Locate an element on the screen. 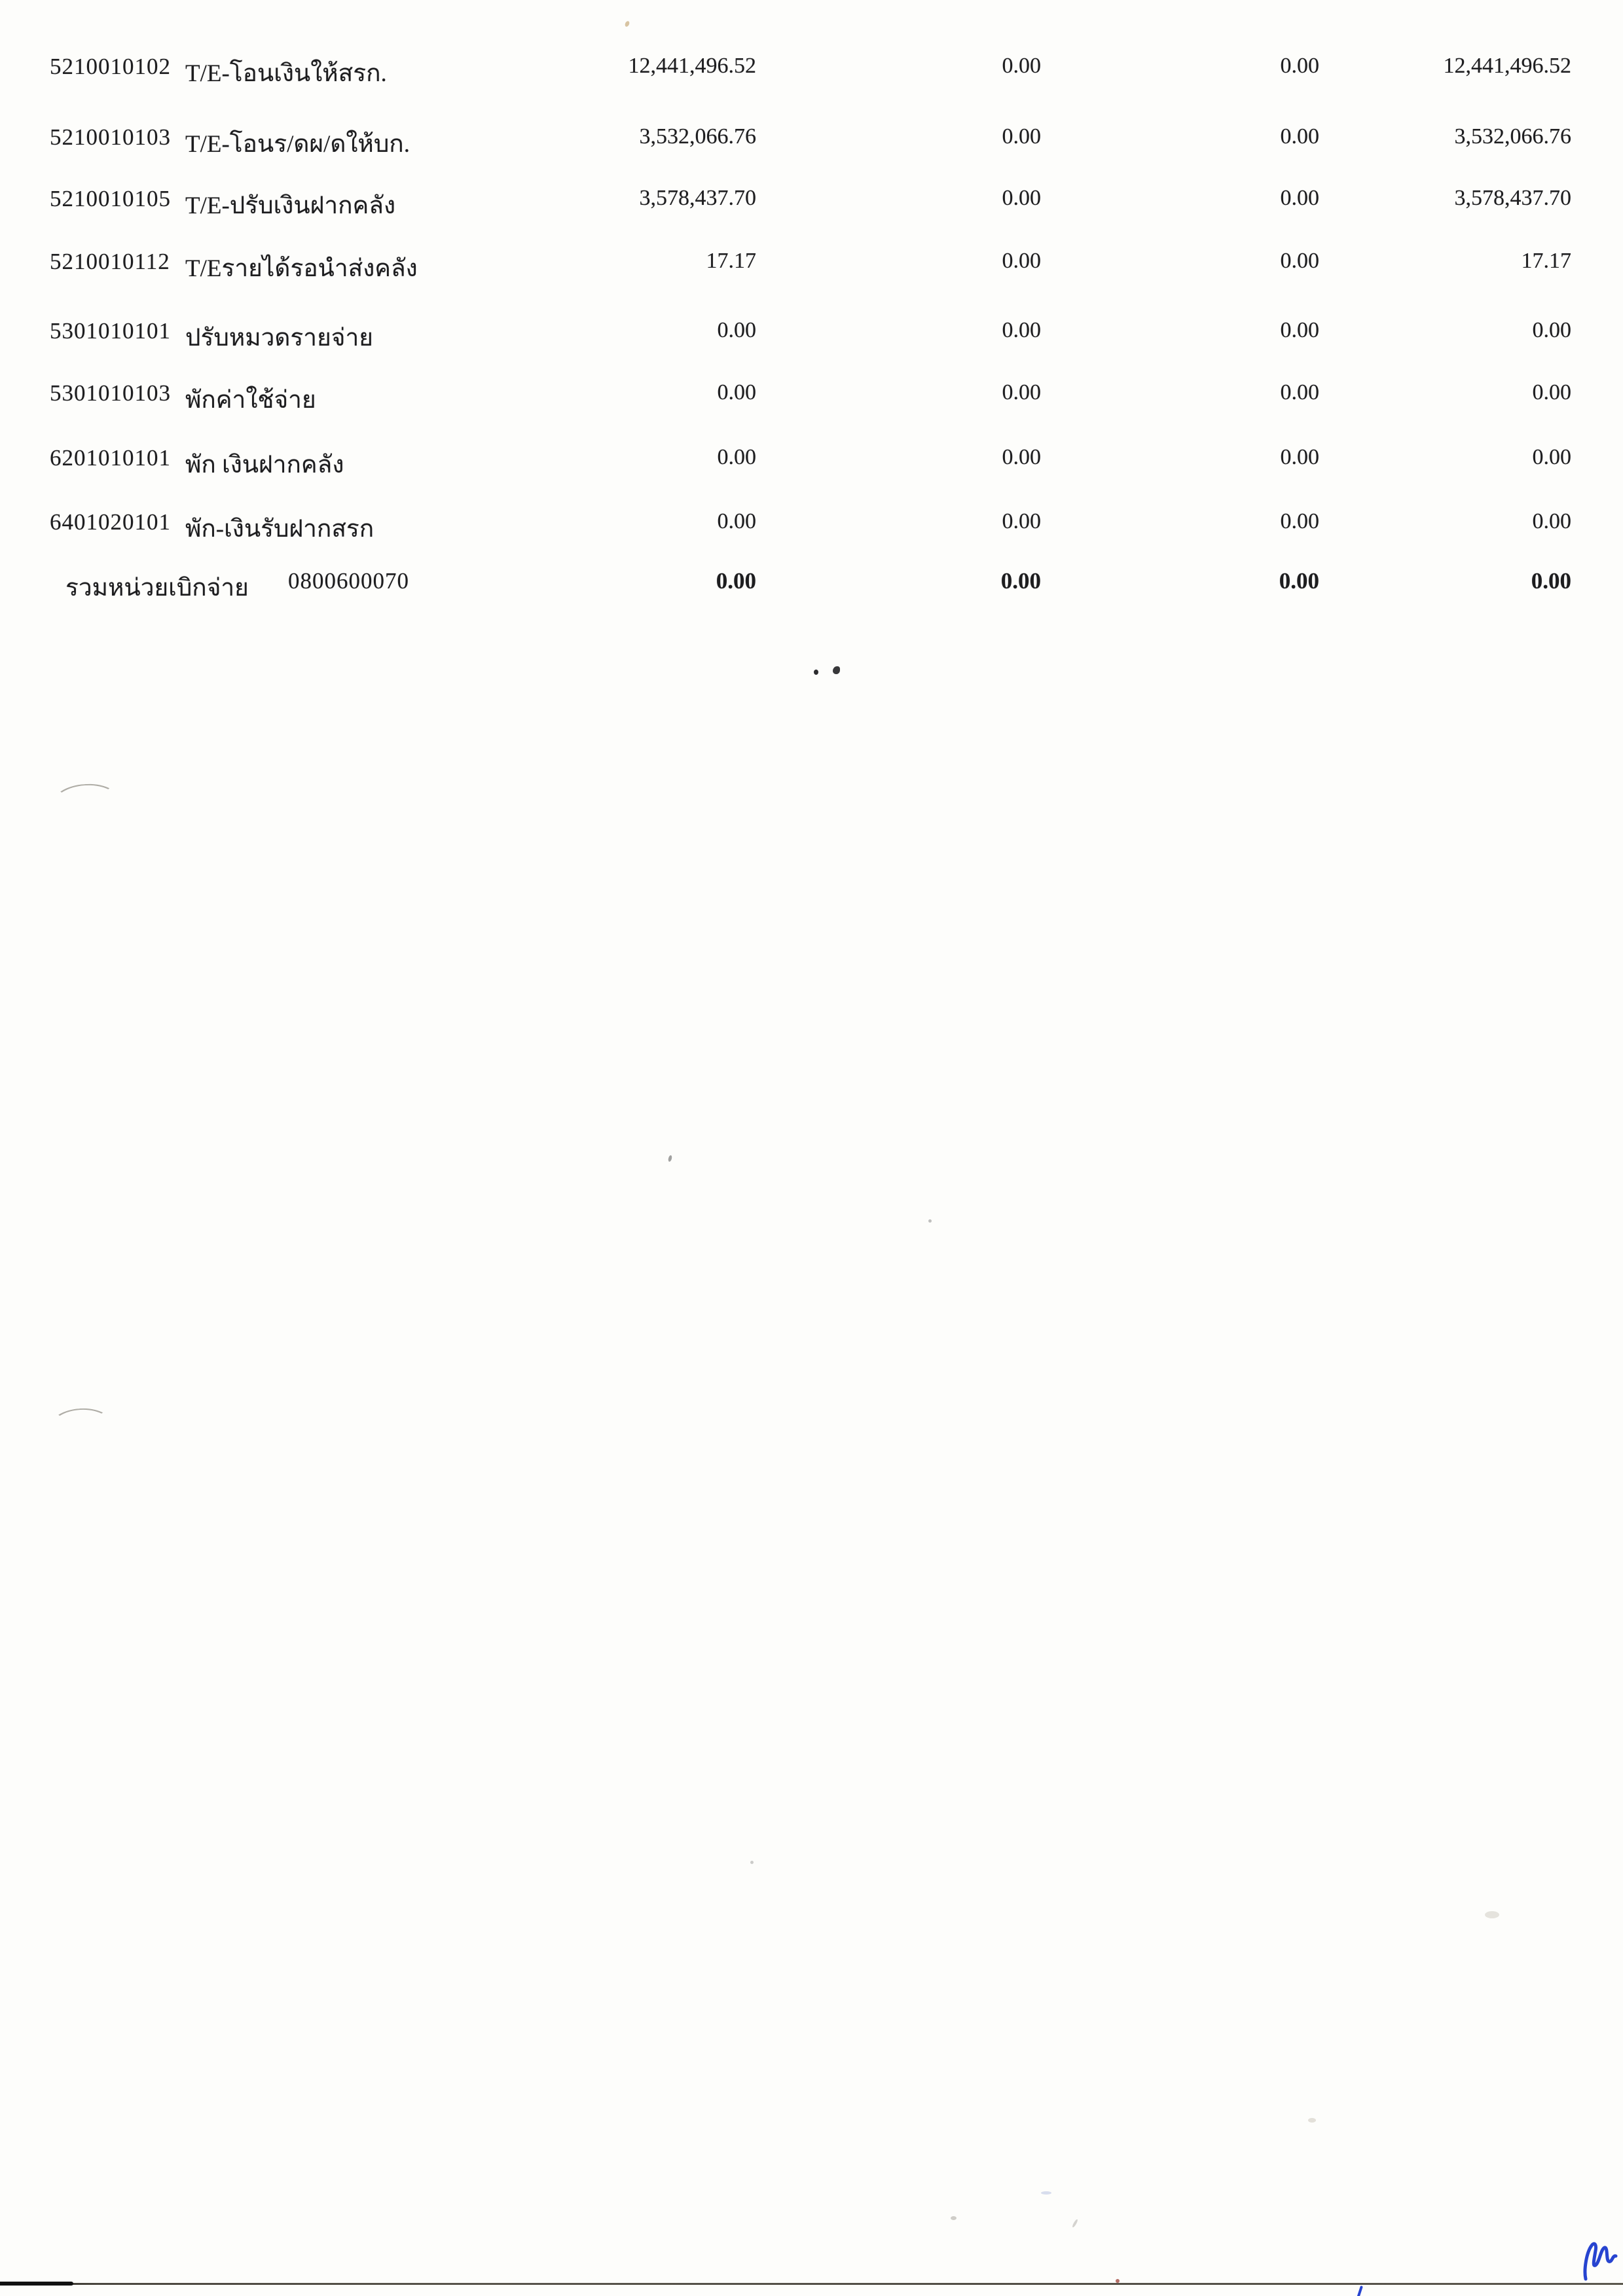 The image size is (1623, 2296). account-name: T/E-โอนร/ดผ/ดให้บก. is located at coordinates (297, 144).